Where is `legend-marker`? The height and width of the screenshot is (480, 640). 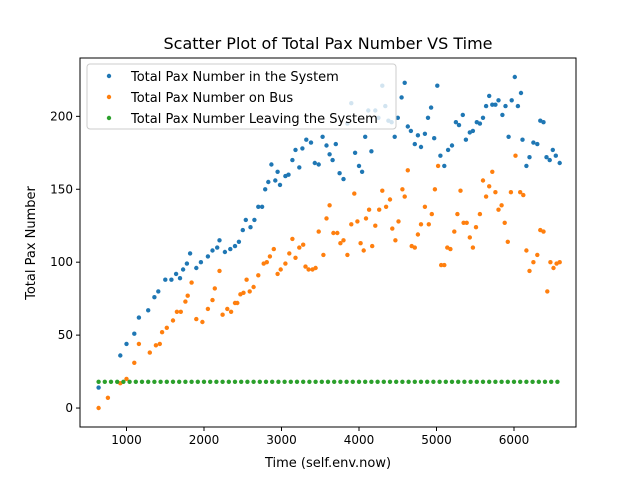 legend-marker is located at coordinates (109, 97).